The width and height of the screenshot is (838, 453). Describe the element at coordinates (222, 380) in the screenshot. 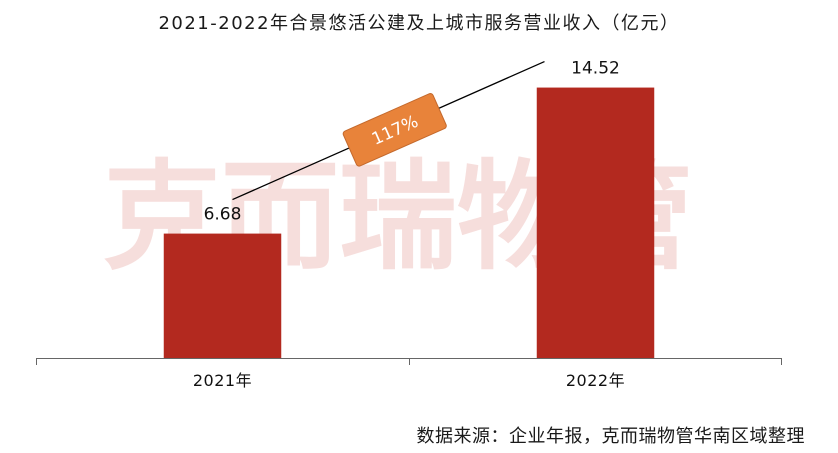

I see `category-label-1: 2021年` at that location.